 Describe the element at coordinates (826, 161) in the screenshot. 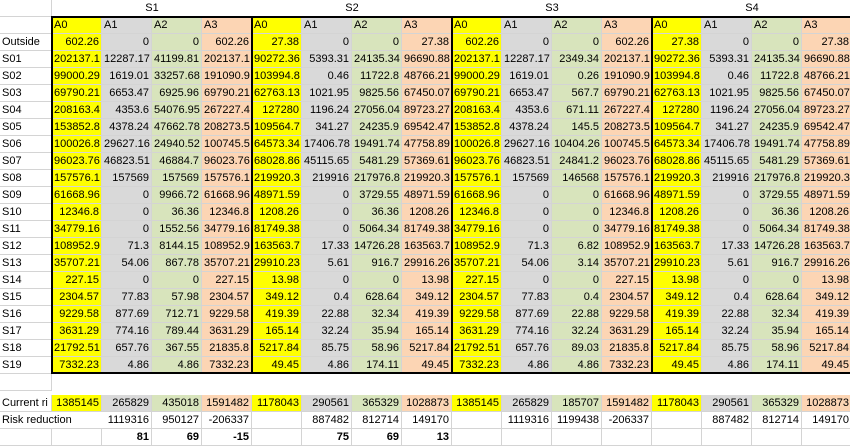

I see `data-cell: 57369.61` at that location.